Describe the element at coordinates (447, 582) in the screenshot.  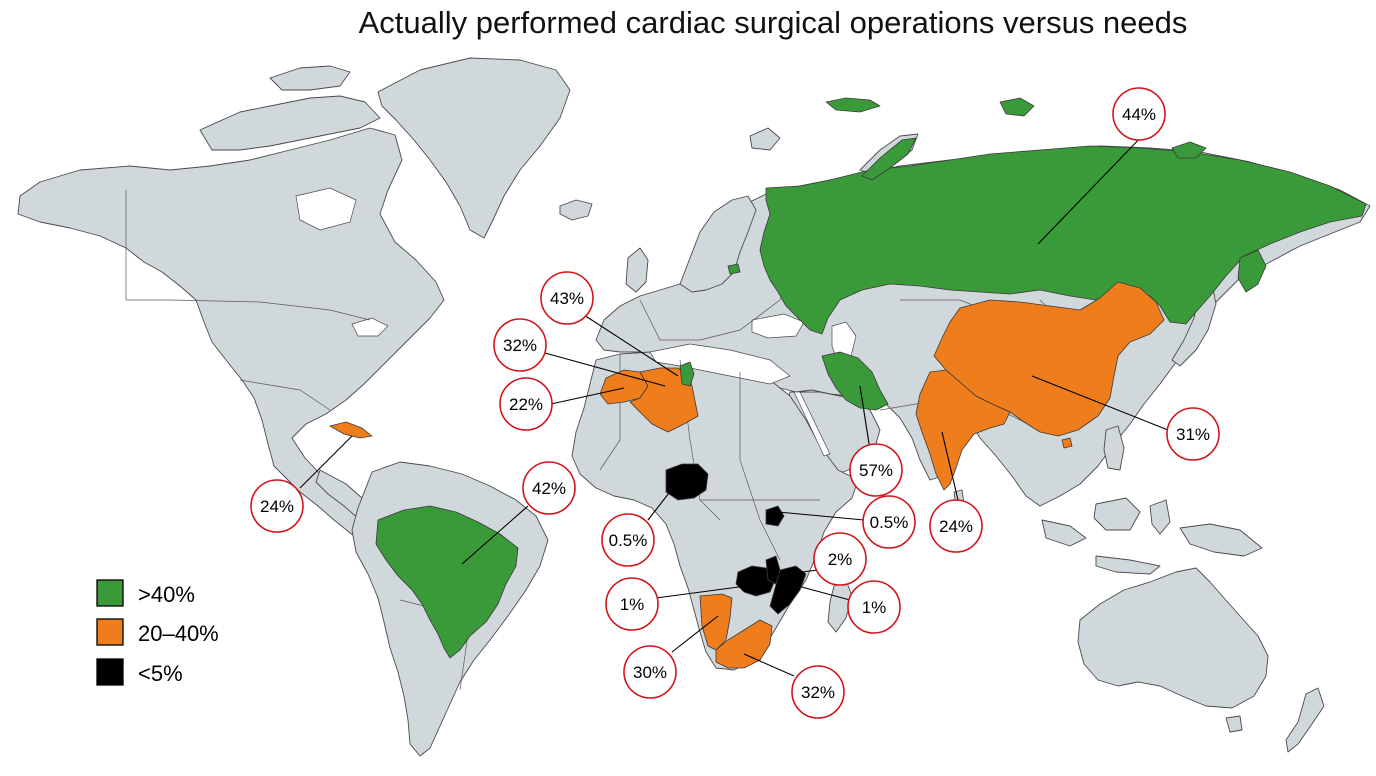
I see `country-brazil` at that location.